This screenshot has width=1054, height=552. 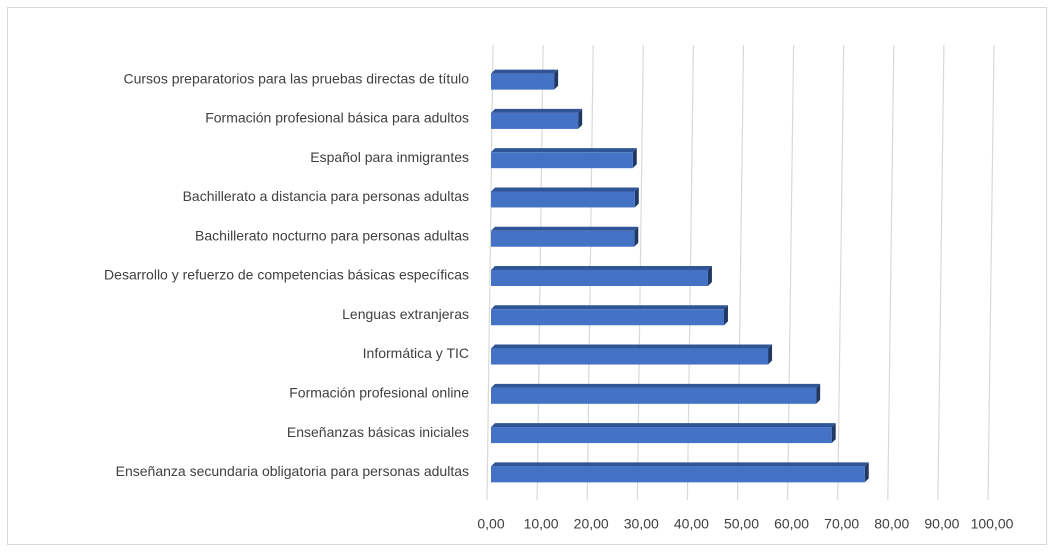 What do you see at coordinates (490, 524) in the screenshot?
I see `x-tick-label: 0,00` at bounding box center [490, 524].